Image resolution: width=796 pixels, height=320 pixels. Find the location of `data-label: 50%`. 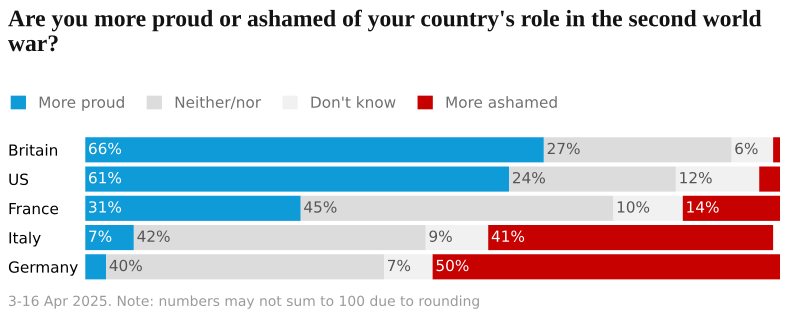

data-label: 50% is located at coordinates (452, 266).